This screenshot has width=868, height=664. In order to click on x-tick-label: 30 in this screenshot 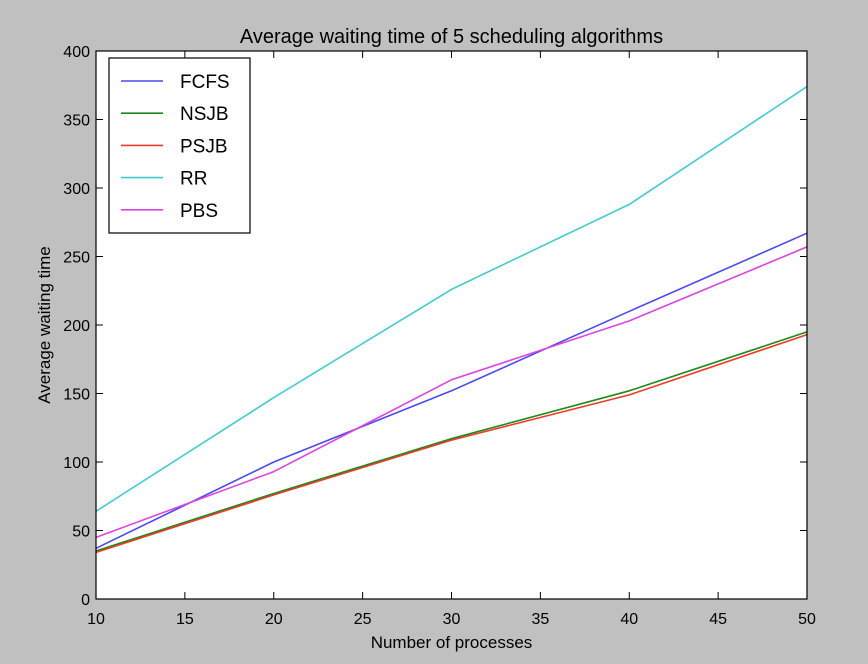, I will do `click(452, 619)`.